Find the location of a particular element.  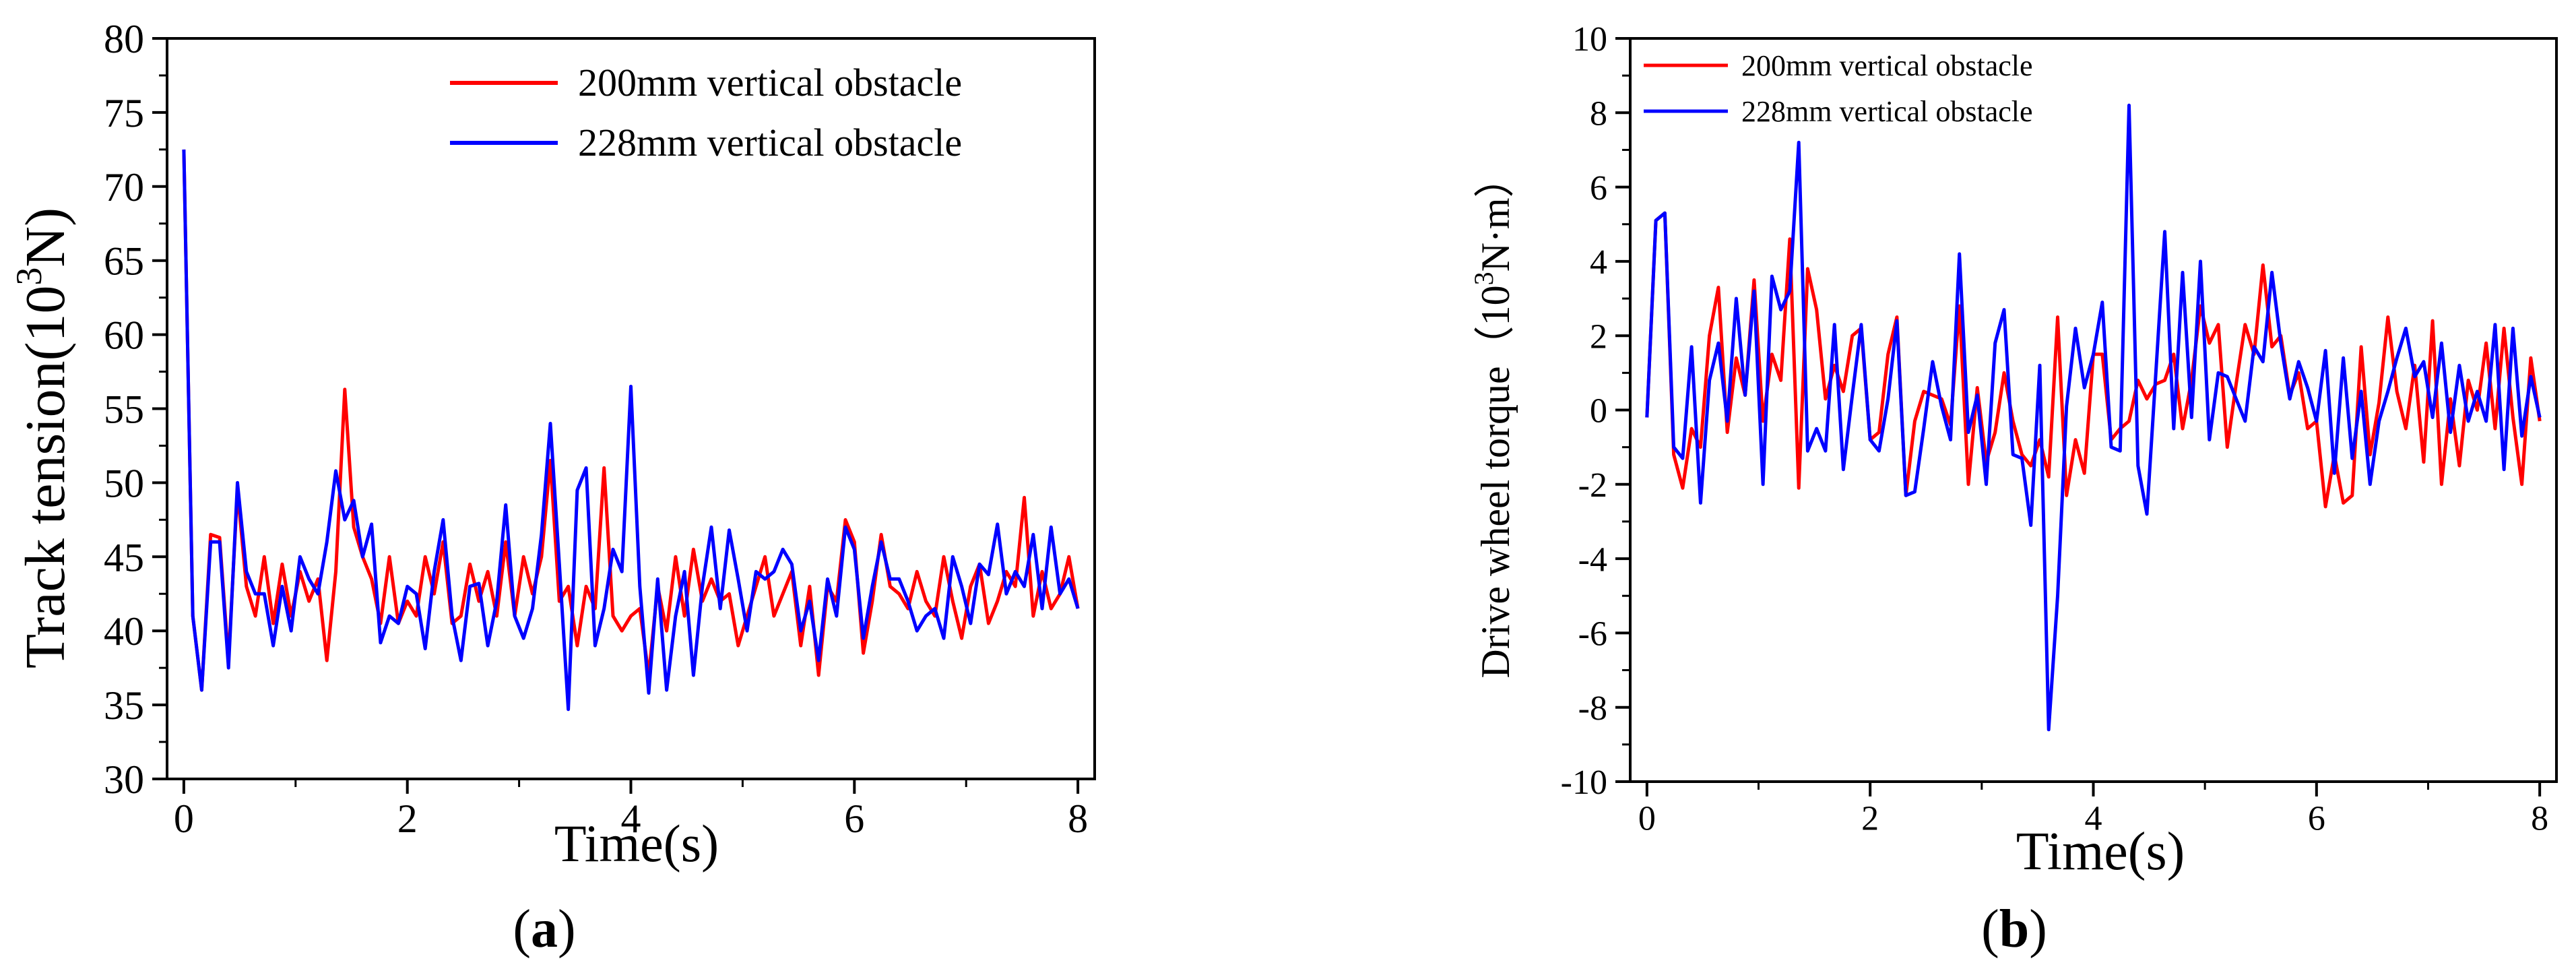

y-tick-label: 2 is located at coordinates (1599, 336).